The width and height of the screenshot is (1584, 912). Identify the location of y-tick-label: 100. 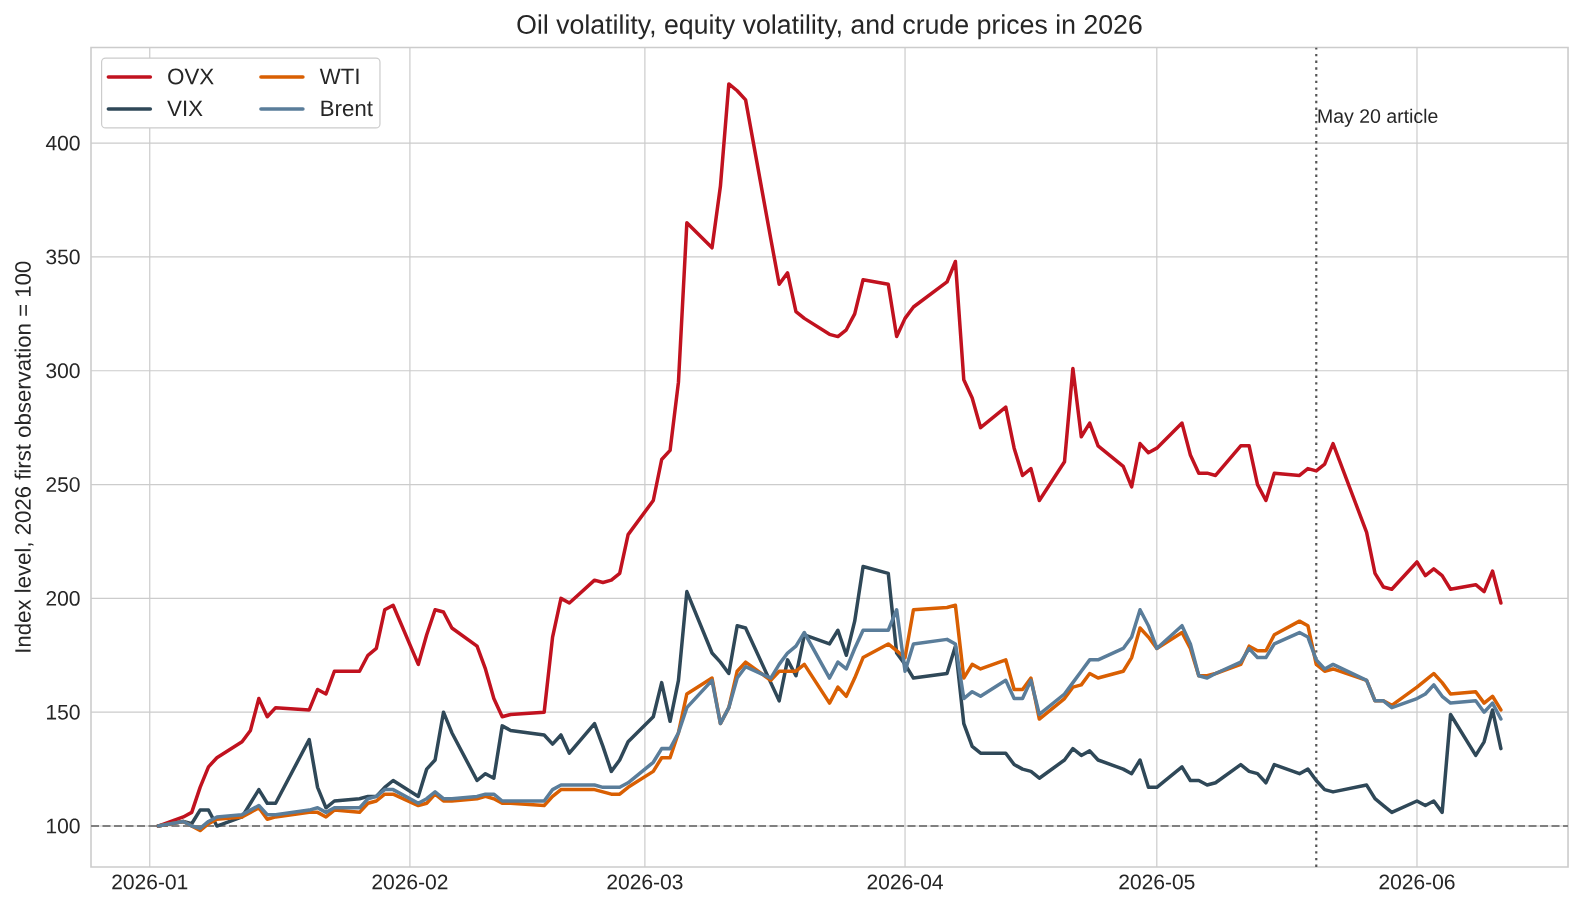
(63, 826).